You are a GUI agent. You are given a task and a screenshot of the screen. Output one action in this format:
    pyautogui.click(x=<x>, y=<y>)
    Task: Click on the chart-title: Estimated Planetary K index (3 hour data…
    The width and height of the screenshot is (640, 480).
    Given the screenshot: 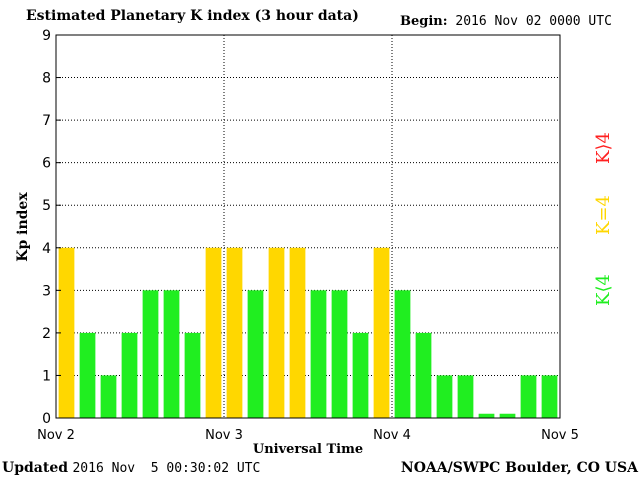 What is the action you would take?
    pyautogui.click(x=192, y=16)
    